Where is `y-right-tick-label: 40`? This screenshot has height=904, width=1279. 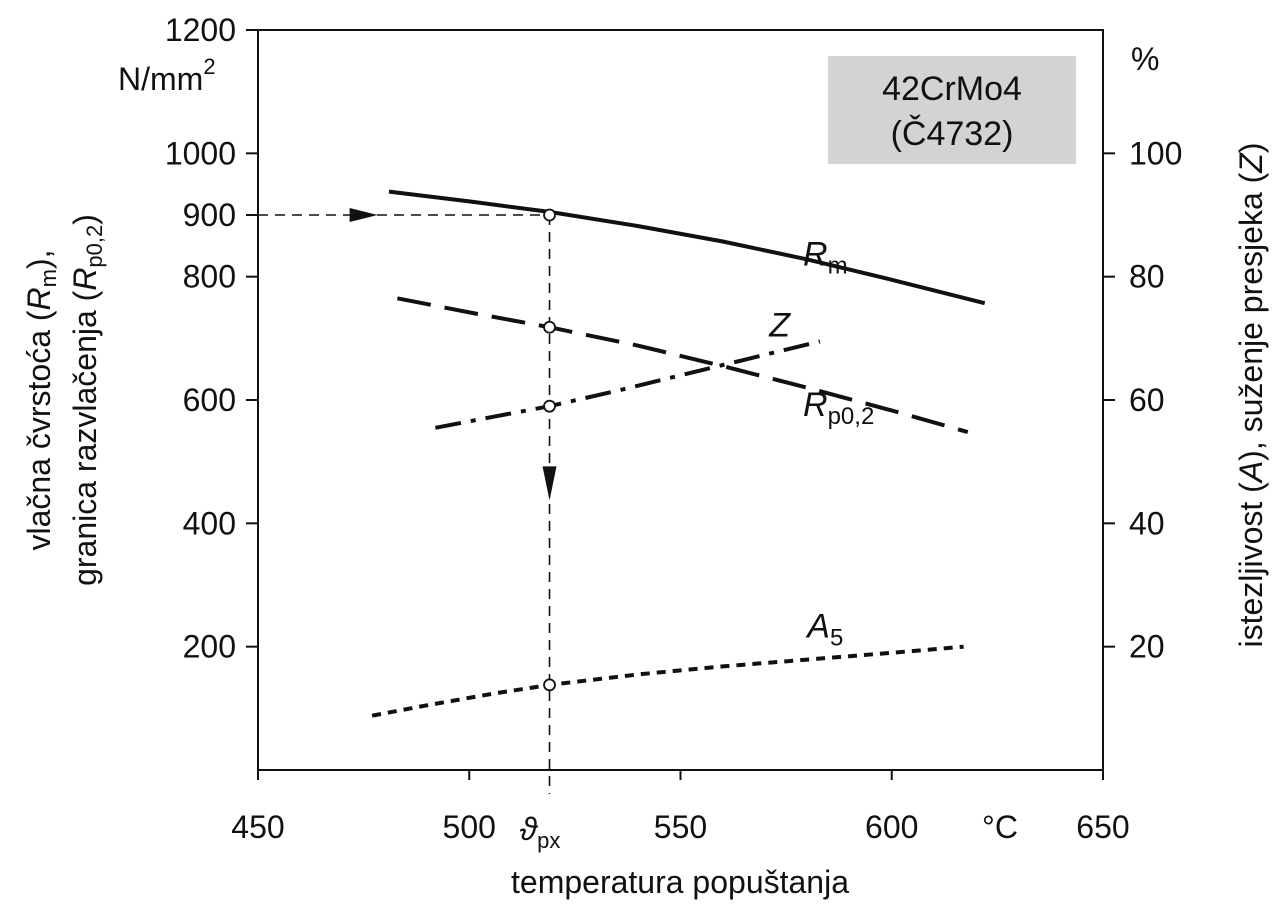 y-right-tick-label: 40 is located at coordinates (1147, 523).